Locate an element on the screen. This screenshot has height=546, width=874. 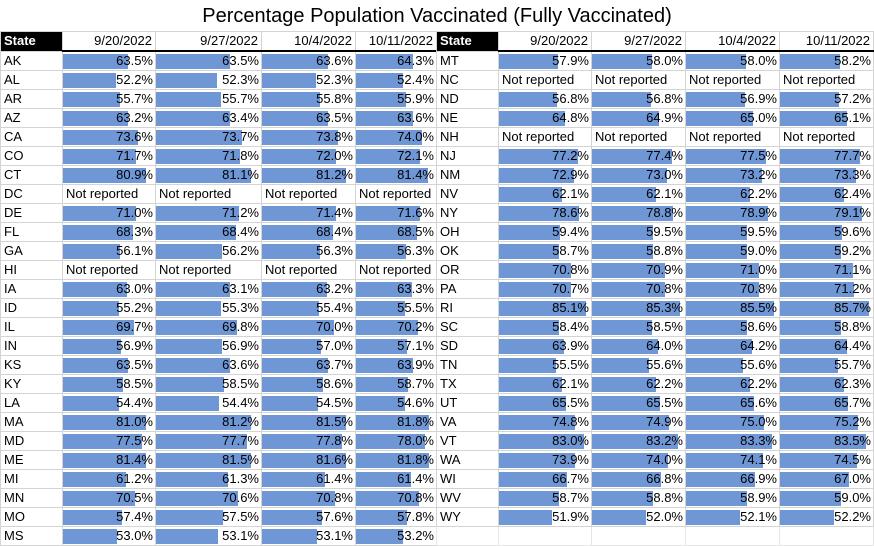
value-cell: 62.3% is located at coordinates (826, 384).